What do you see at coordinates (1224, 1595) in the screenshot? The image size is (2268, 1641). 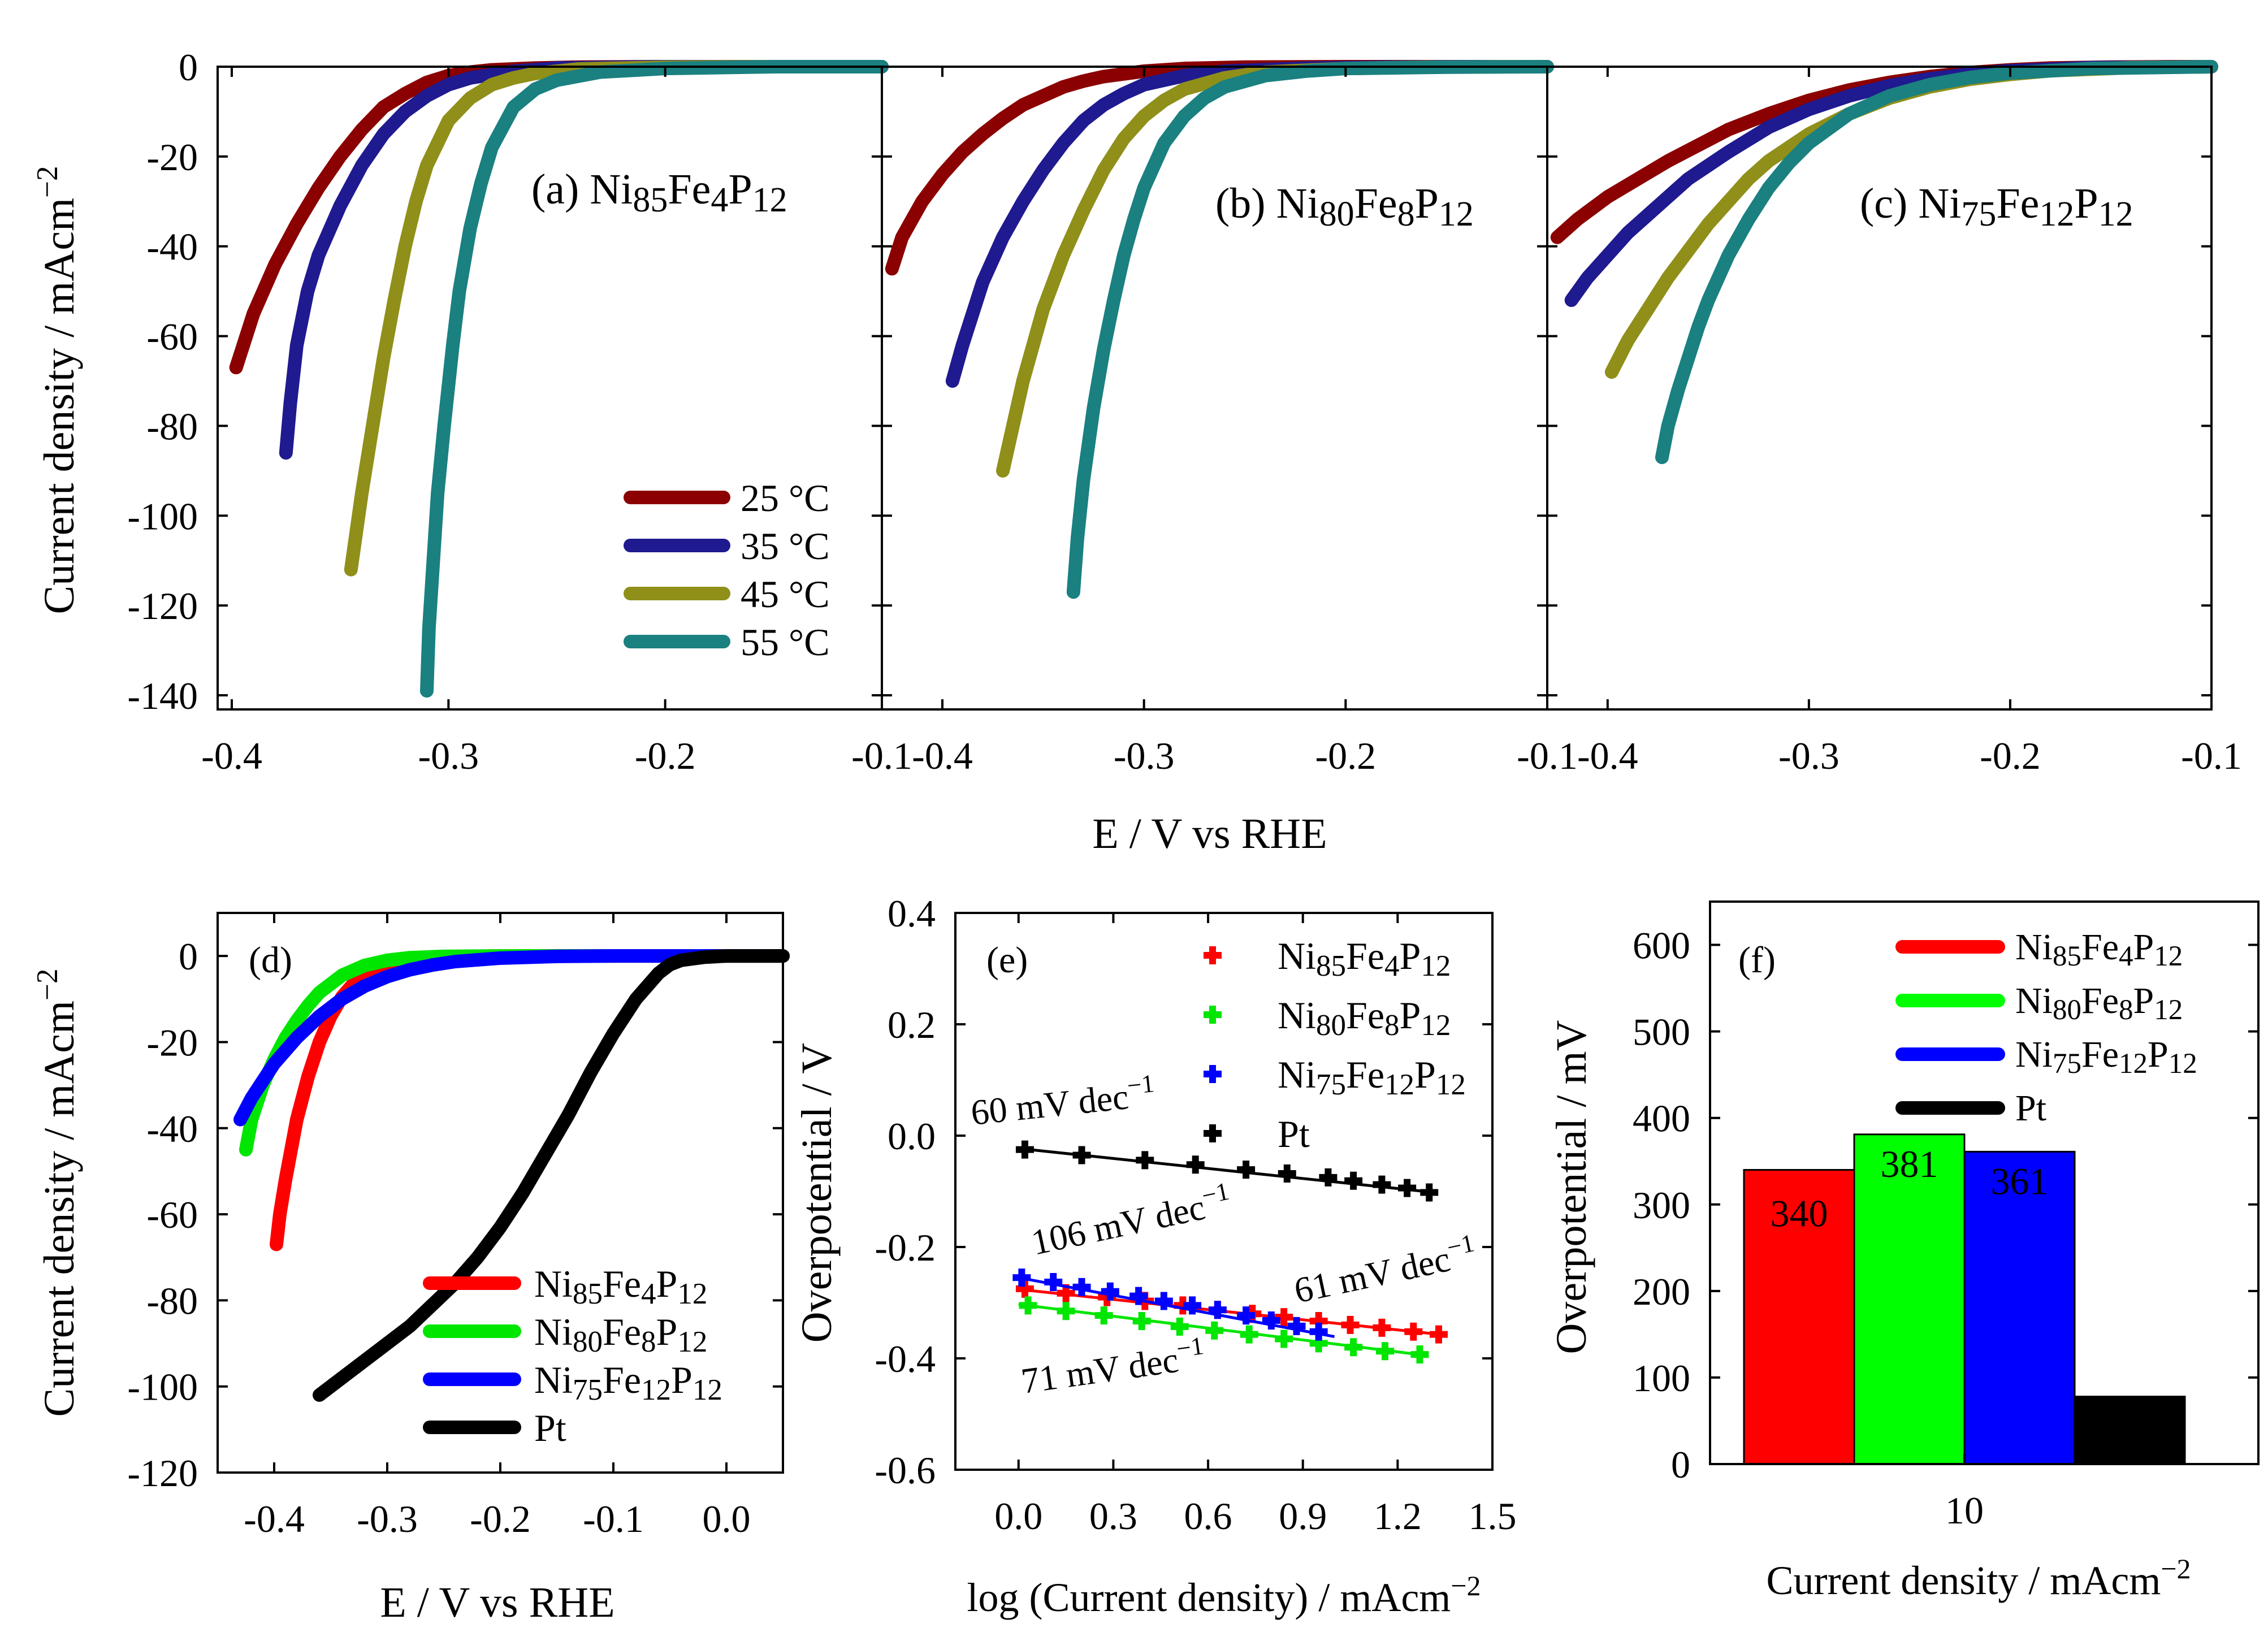 I see `panel-e-x-axis-title: log (Current density) / mAcm−2` at bounding box center [1224, 1595].